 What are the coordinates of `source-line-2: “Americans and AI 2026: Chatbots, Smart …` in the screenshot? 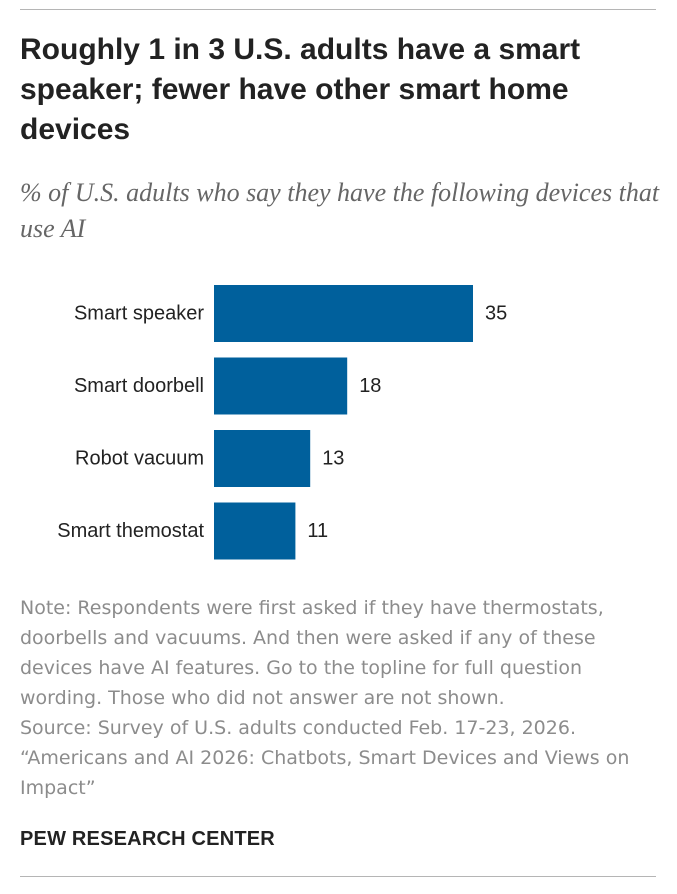 It's located at (325, 773).